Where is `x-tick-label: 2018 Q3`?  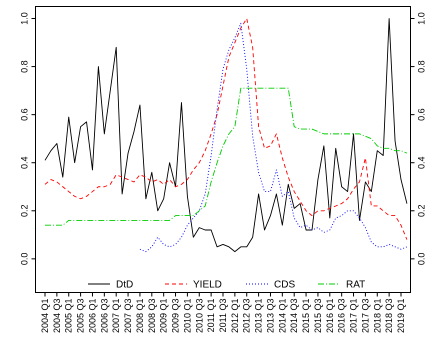
x-tick-label: 2018 Q3 is located at coordinates (389, 316).